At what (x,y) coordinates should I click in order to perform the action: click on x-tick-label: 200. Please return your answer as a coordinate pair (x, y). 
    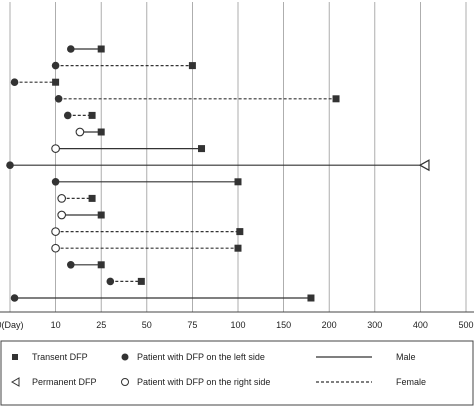
    Looking at the image, I should click on (329, 325).